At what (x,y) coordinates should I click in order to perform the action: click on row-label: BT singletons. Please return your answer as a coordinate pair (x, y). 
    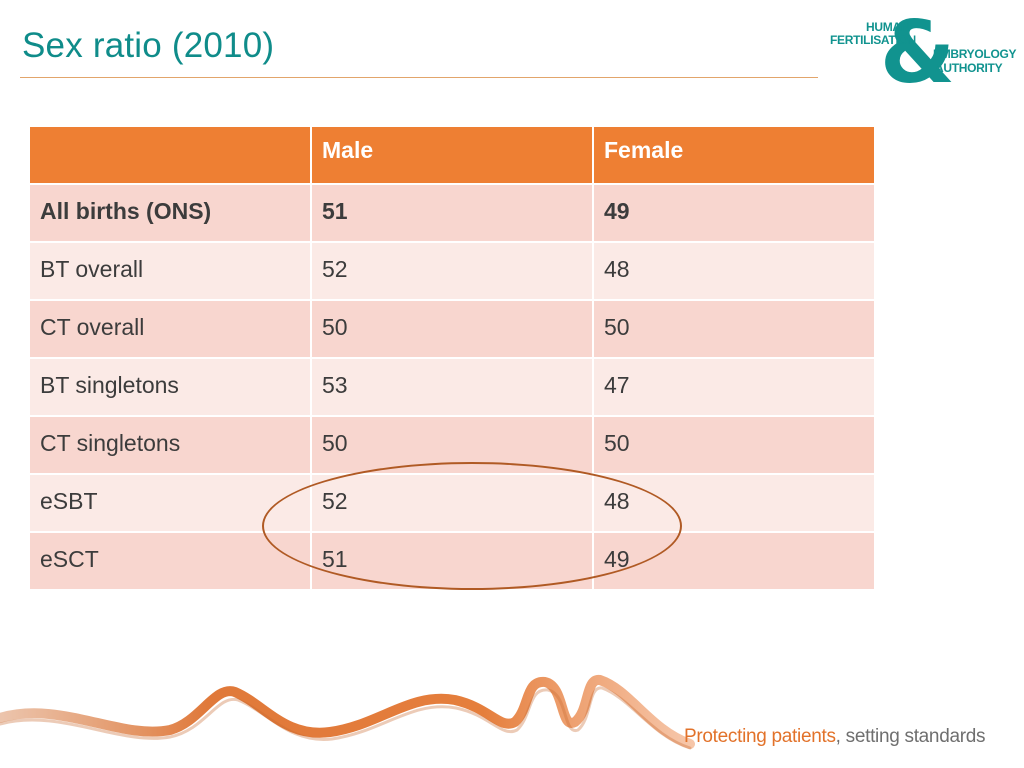
    Looking at the image, I should click on (170, 387).